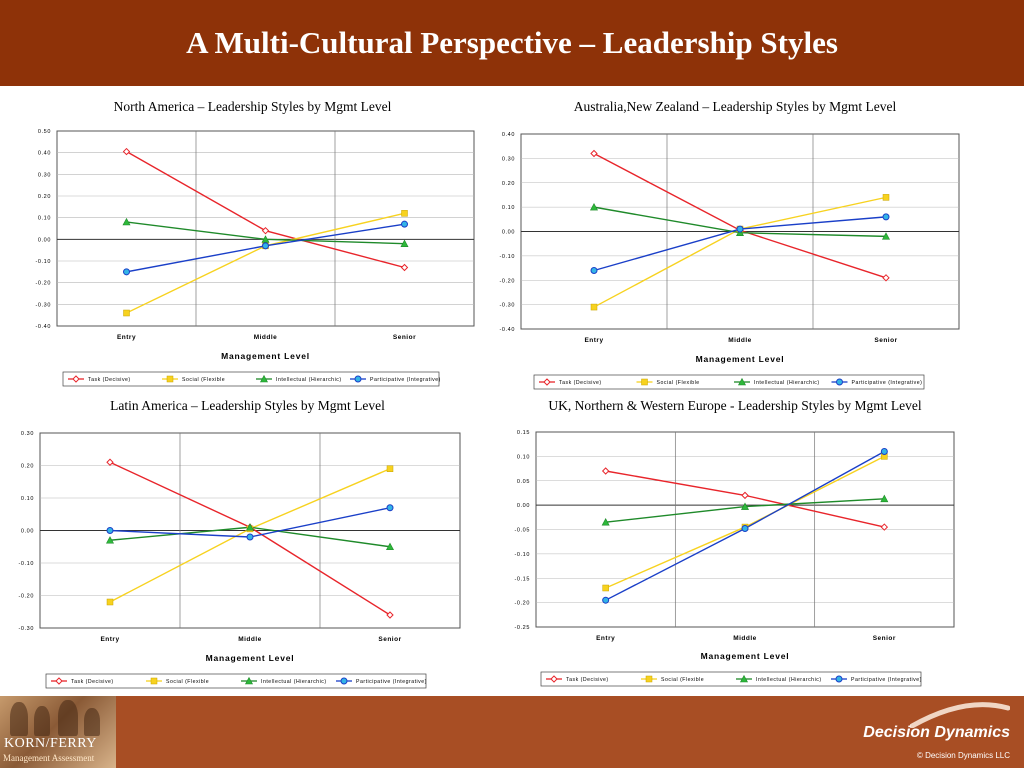 The image size is (1024, 768). I want to click on chart-2-legend-label-task: Task (Decisive), so click(580, 383).